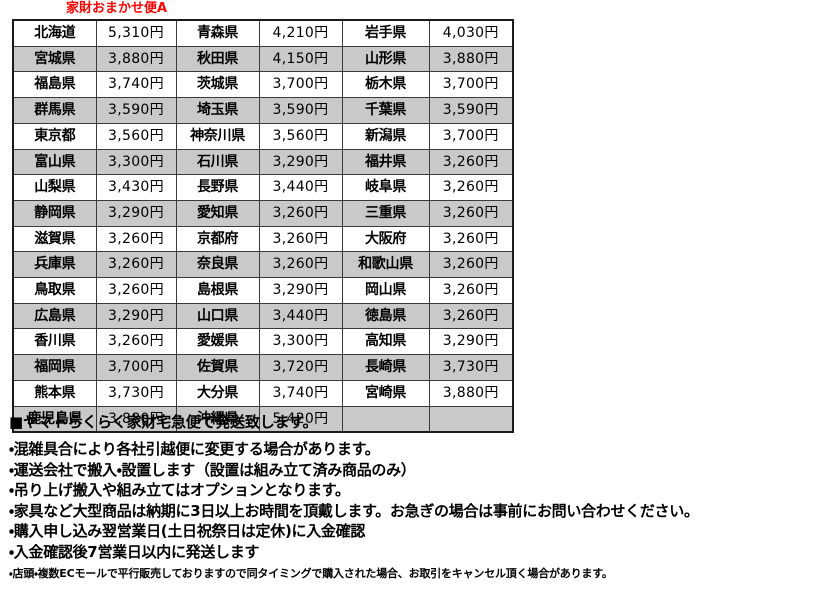  I want to click on table-row: 北海道 5,310円 青森県 4,210円 岩手県 4,030円, so click(263, 33).